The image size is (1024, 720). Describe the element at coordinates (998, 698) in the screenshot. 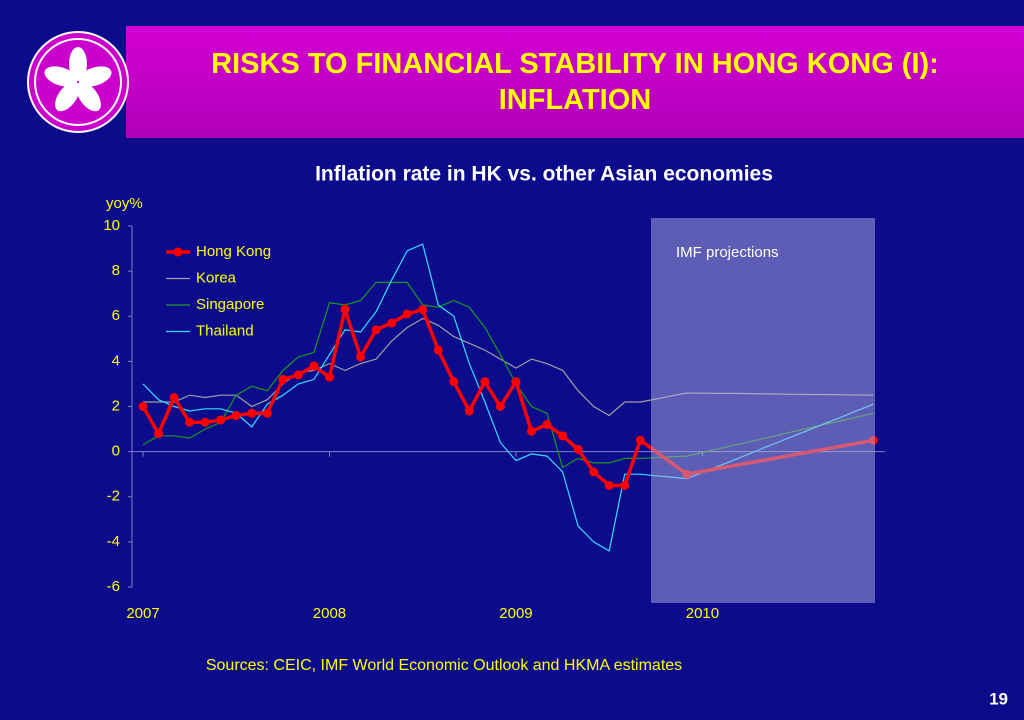

I see `page-number: 19` at that location.